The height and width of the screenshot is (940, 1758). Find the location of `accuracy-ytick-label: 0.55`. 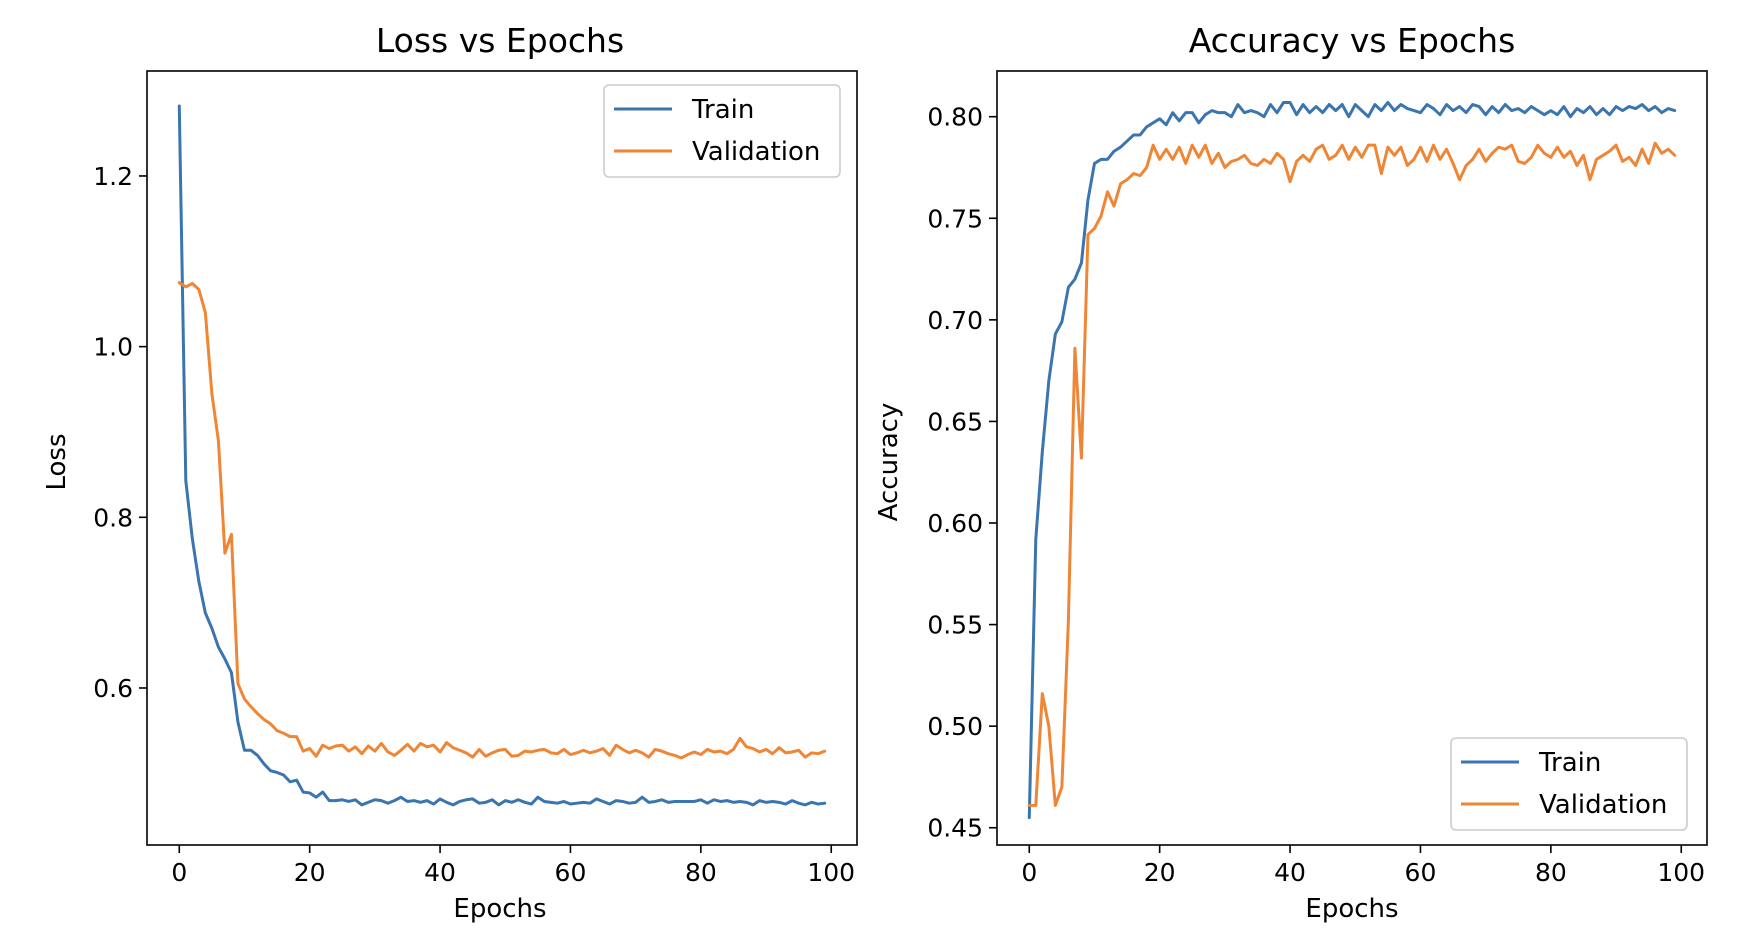

accuracy-ytick-label: 0.55 is located at coordinates (955, 625).